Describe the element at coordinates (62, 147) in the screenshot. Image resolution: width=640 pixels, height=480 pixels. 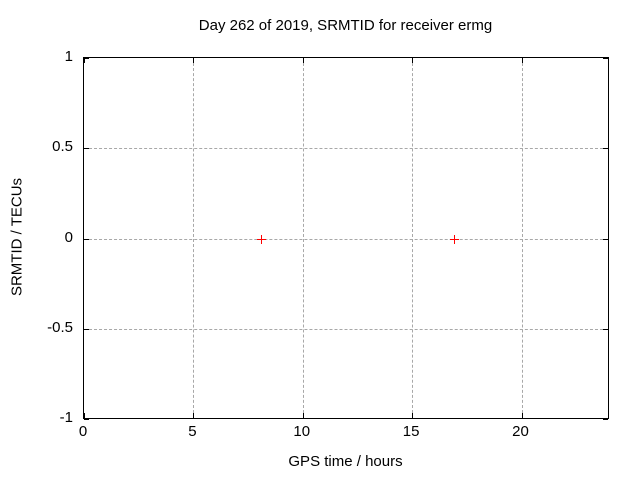
I see `y-tick-label: 0.5` at that location.